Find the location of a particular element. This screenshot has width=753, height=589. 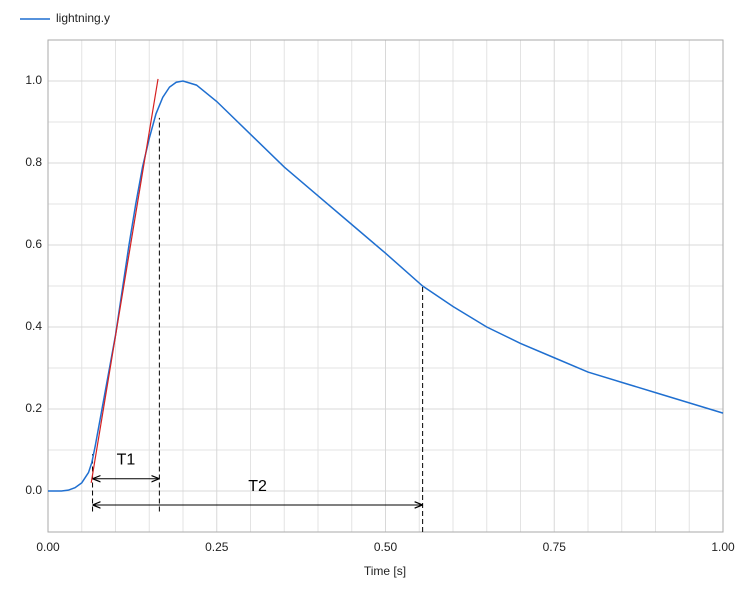

tangent-line is located at coordinates (124, 280).